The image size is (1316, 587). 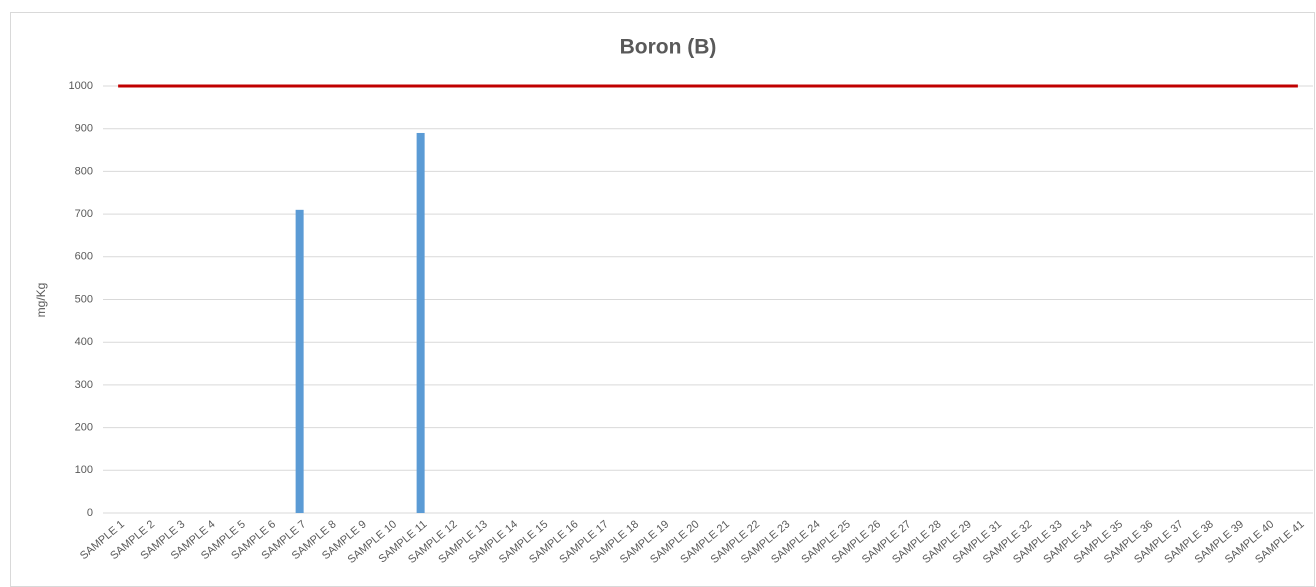 What do you see at coordinates (90, 513) in the screenshot?
I see `y-tick-label: 0` at bounding box center [90, 513].